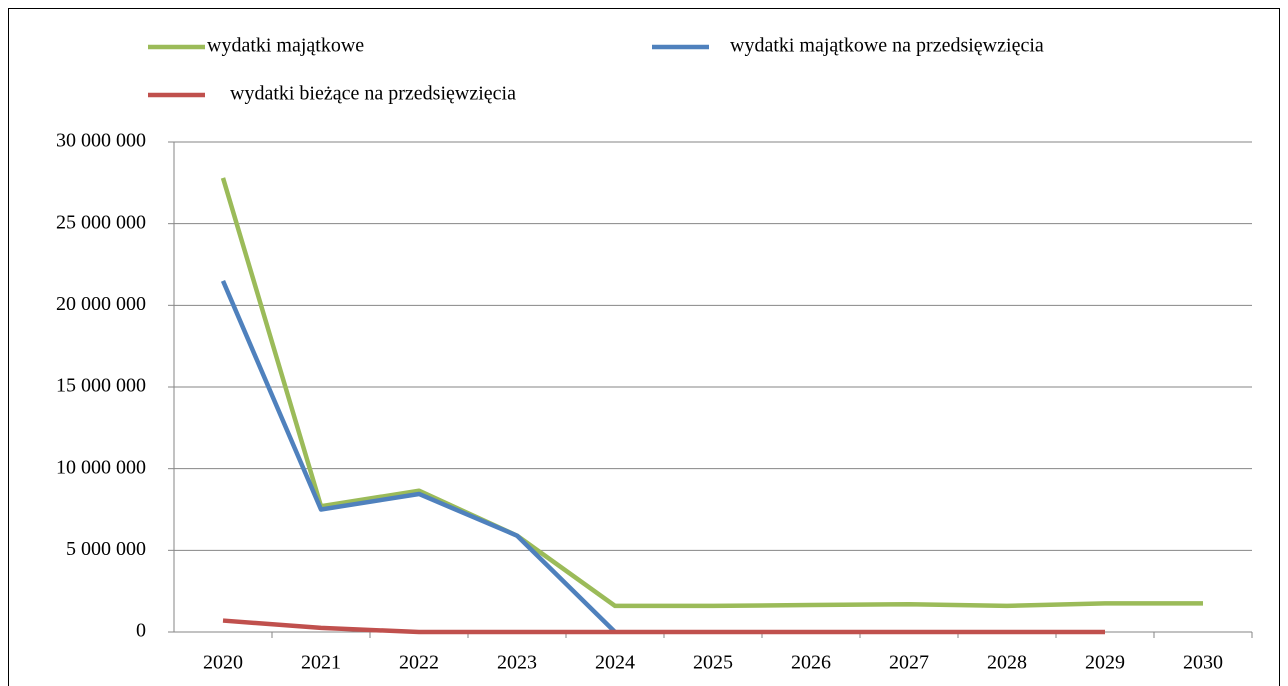 The image size is (1288, 686). Describe the element at coordinates (1203, 663) in the screenshot. I see `x-tick-label: 2030` at that location.